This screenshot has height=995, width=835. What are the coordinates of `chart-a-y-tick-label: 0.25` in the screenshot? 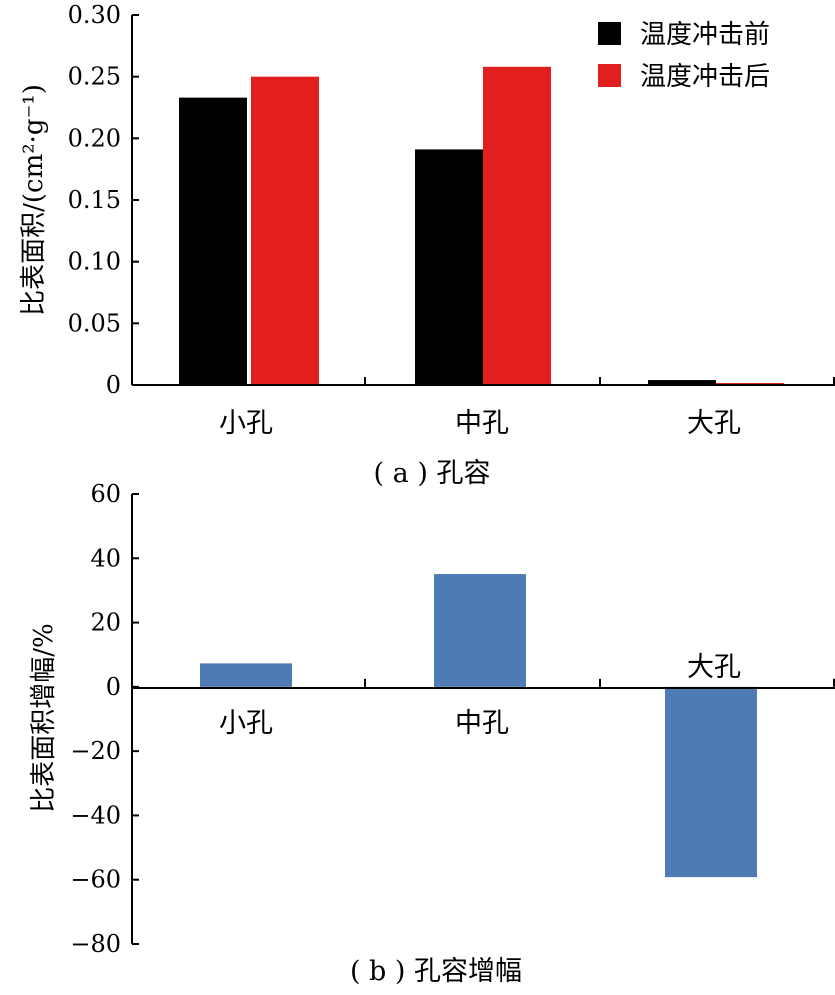 It's located at (94, 77).